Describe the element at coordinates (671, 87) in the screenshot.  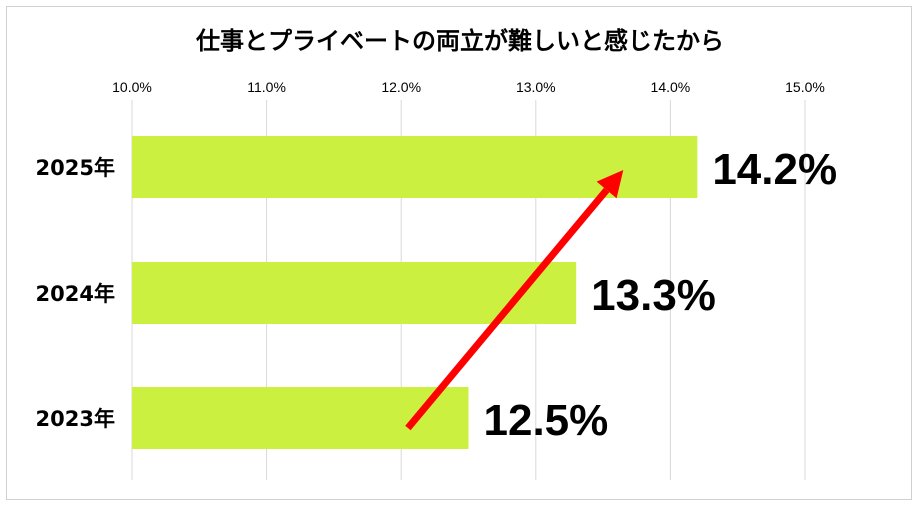
I see `x-tick-label: 14.0%` at that location.